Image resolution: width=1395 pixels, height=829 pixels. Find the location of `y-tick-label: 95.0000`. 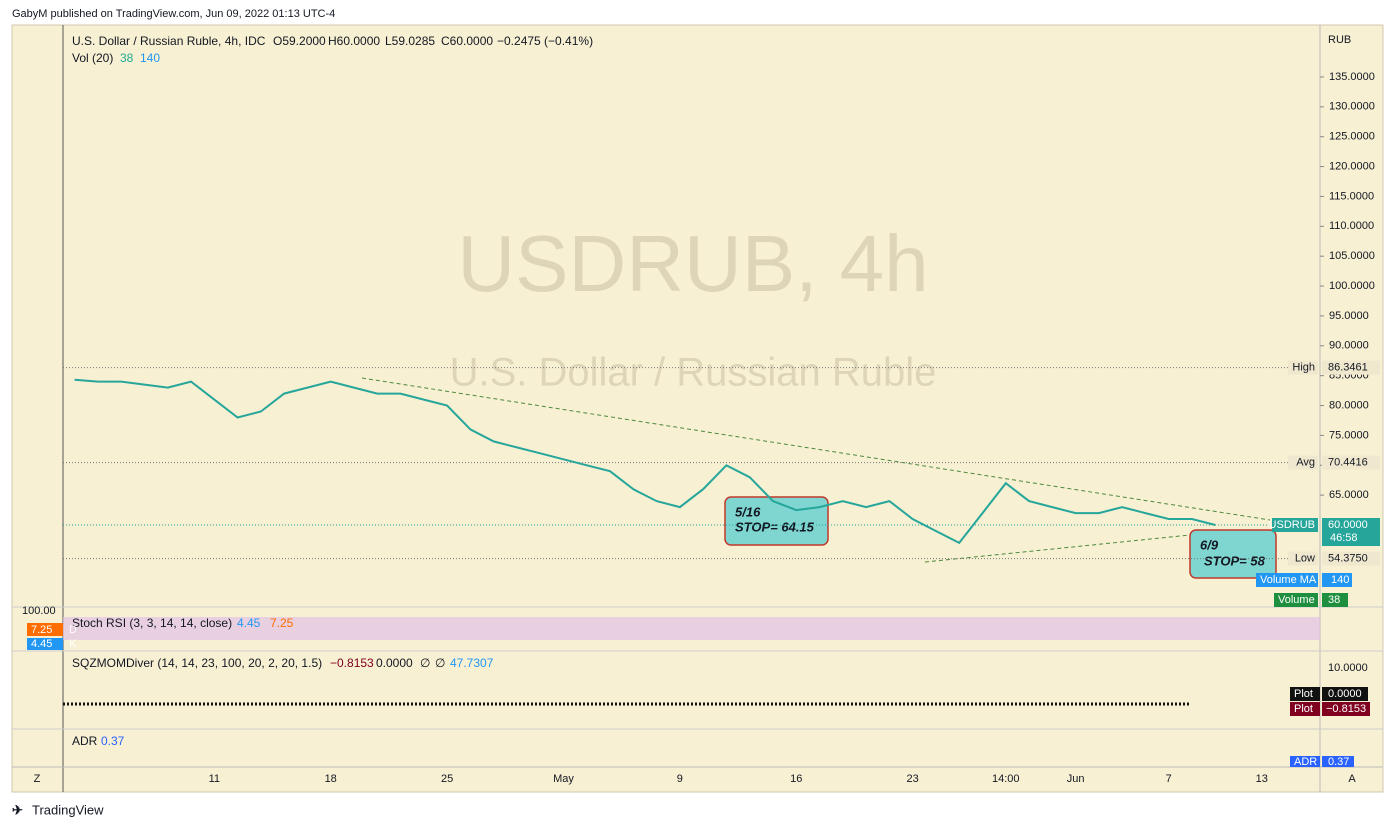

y-tick-label: 95.0000 is located at coordinates (1349, 316).